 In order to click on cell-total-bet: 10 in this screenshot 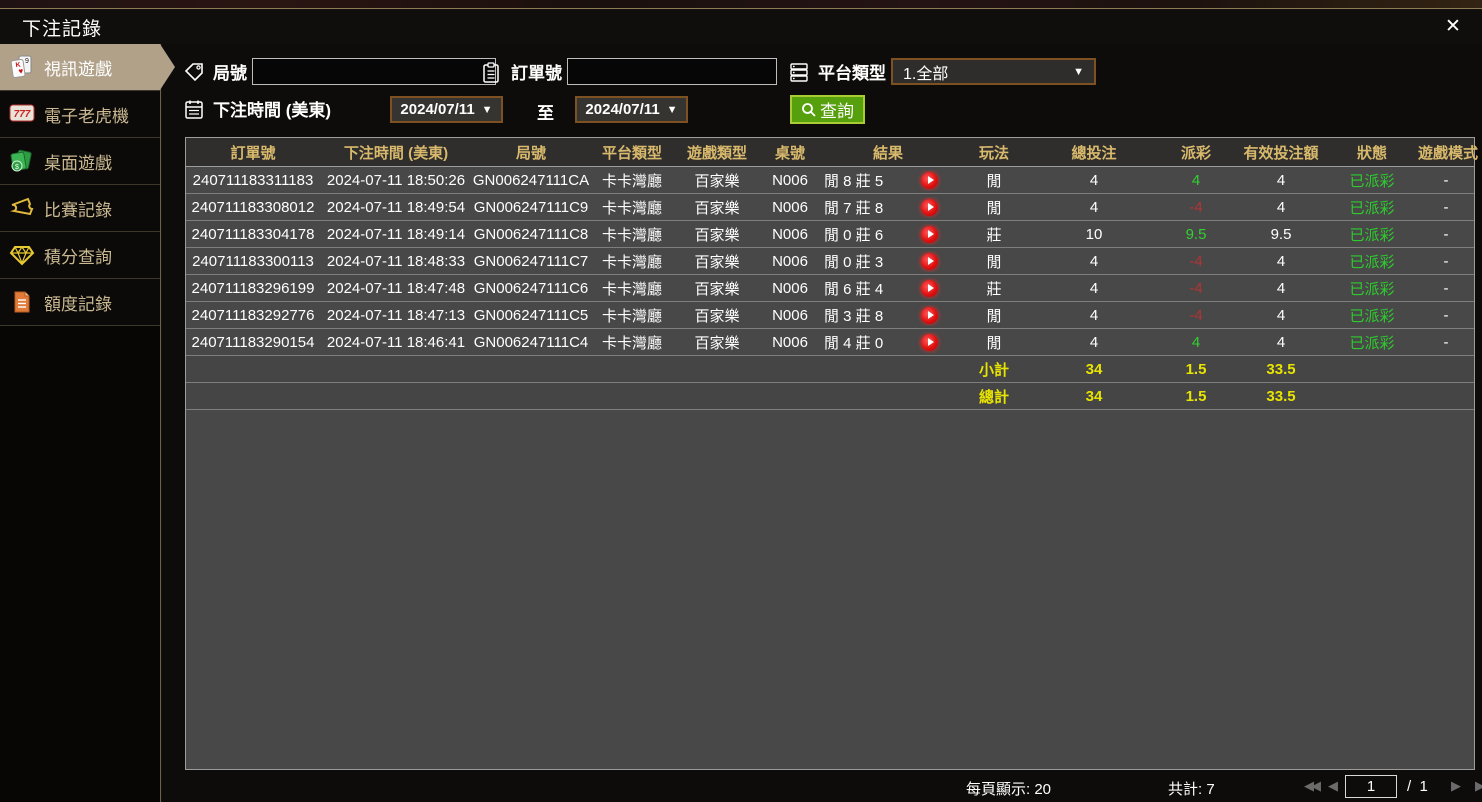, I will do `click(1094, 234)`.